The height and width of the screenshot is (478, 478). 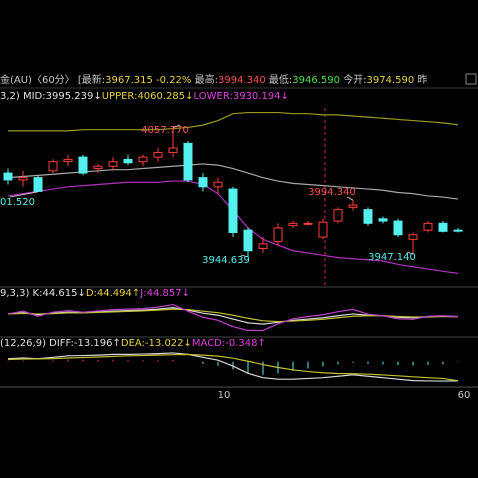 What do you see at coordinates (204, 79) in the screenshot?
I see `quote-header-item: 最高:` at bounding box center [204, 79].